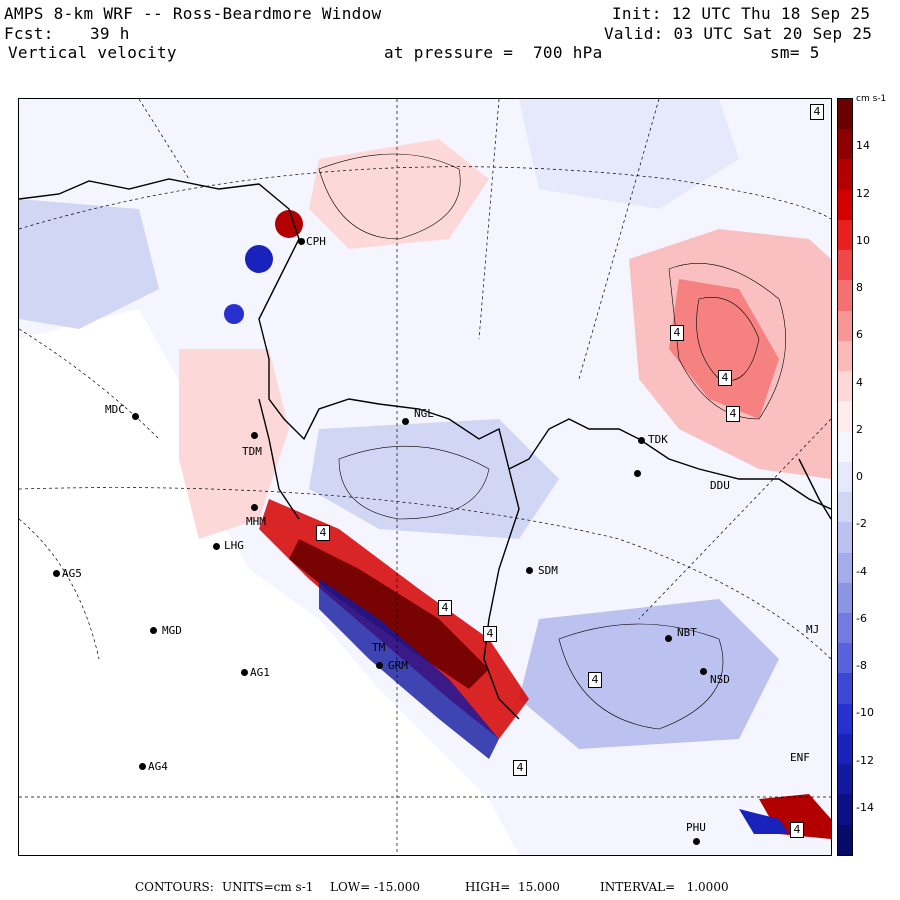  I want to click on downward-motion-region-center, so click(434, 479).